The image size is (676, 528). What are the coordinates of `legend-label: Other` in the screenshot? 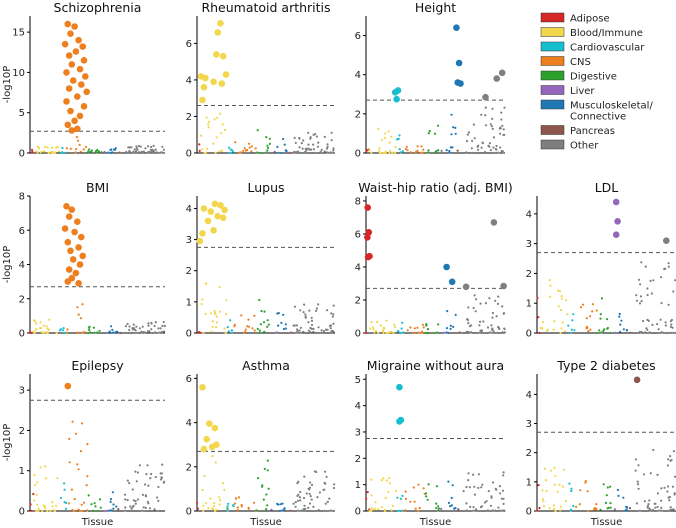 It's located at (584, 146).